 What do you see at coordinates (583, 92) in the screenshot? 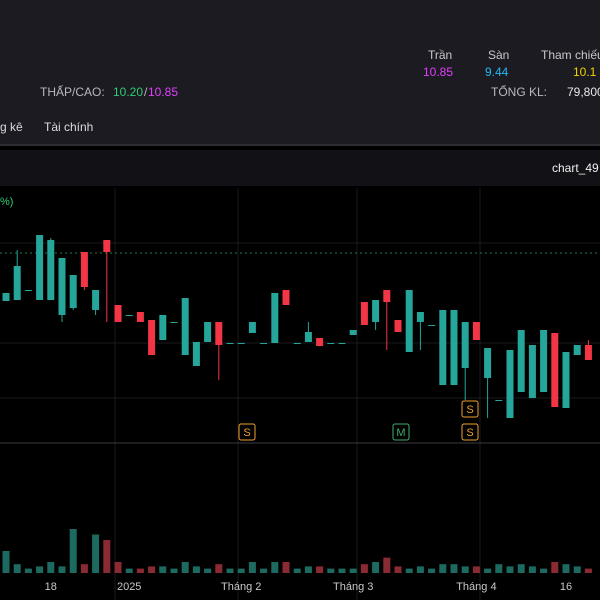
I see `total-volume: 79,800` at bounding box center [583, 92].